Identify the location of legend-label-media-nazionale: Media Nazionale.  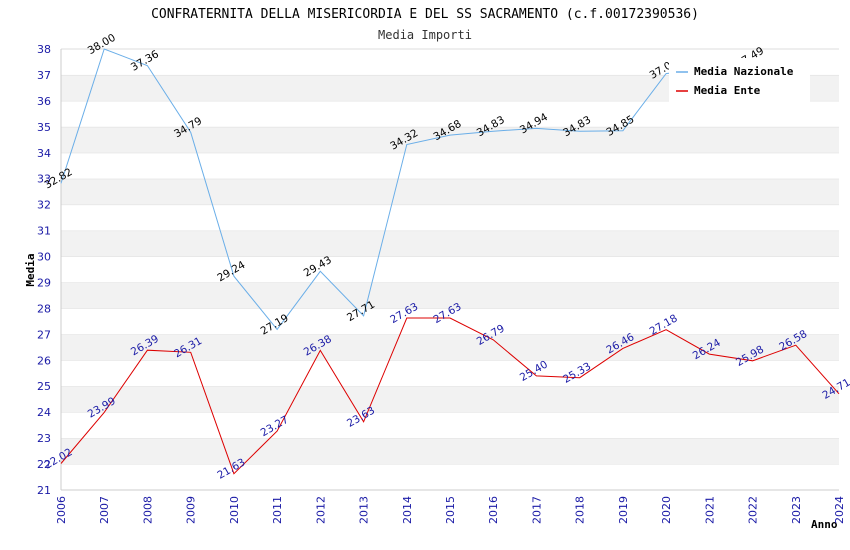
(744, 71).